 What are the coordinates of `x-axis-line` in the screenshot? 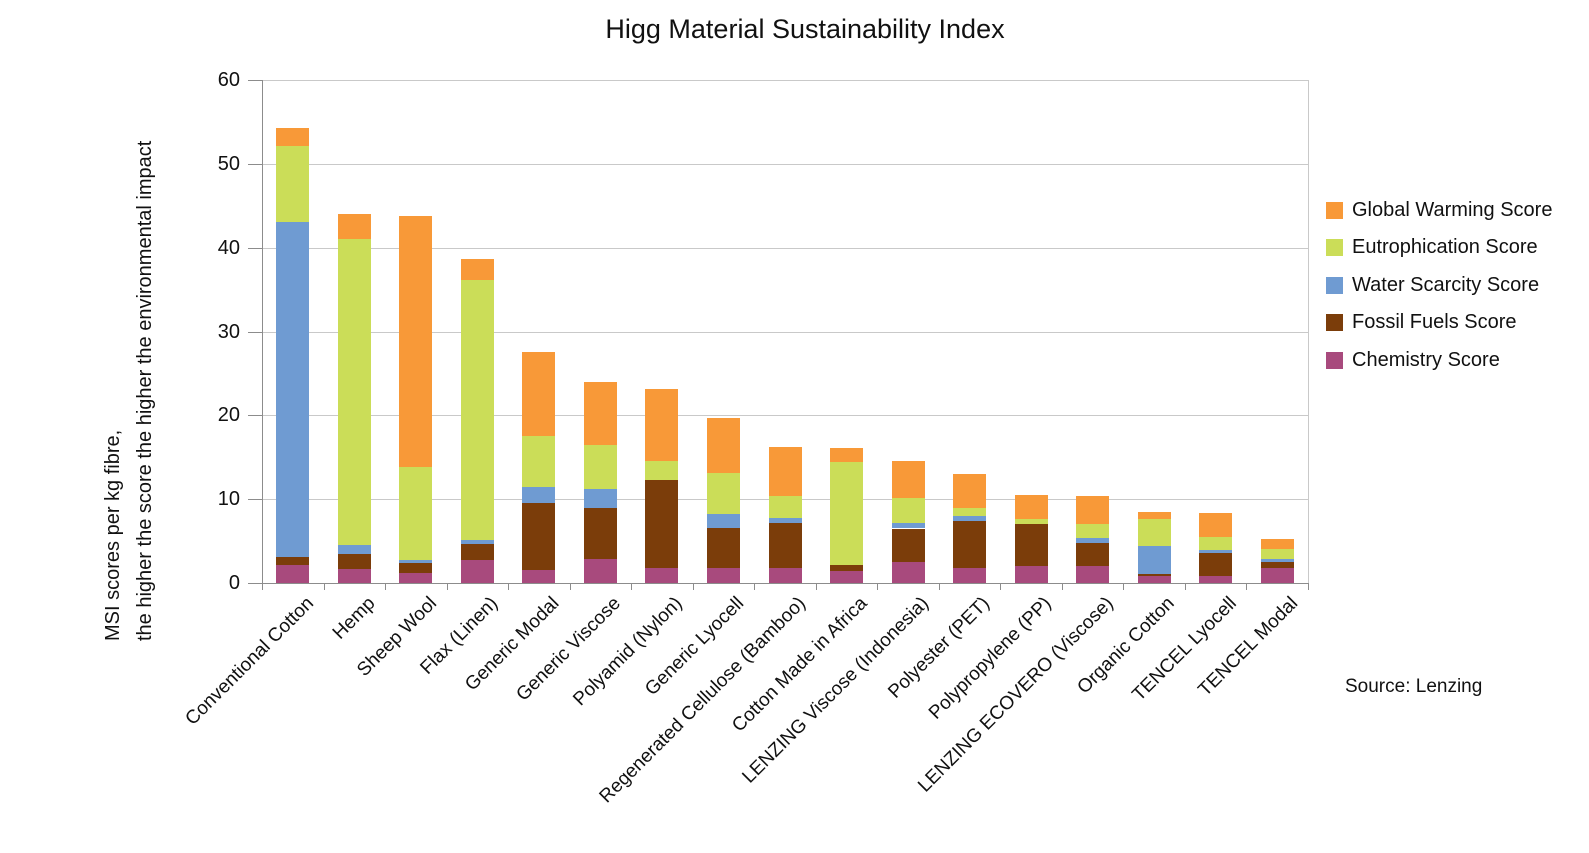 It's located at (785, 583).